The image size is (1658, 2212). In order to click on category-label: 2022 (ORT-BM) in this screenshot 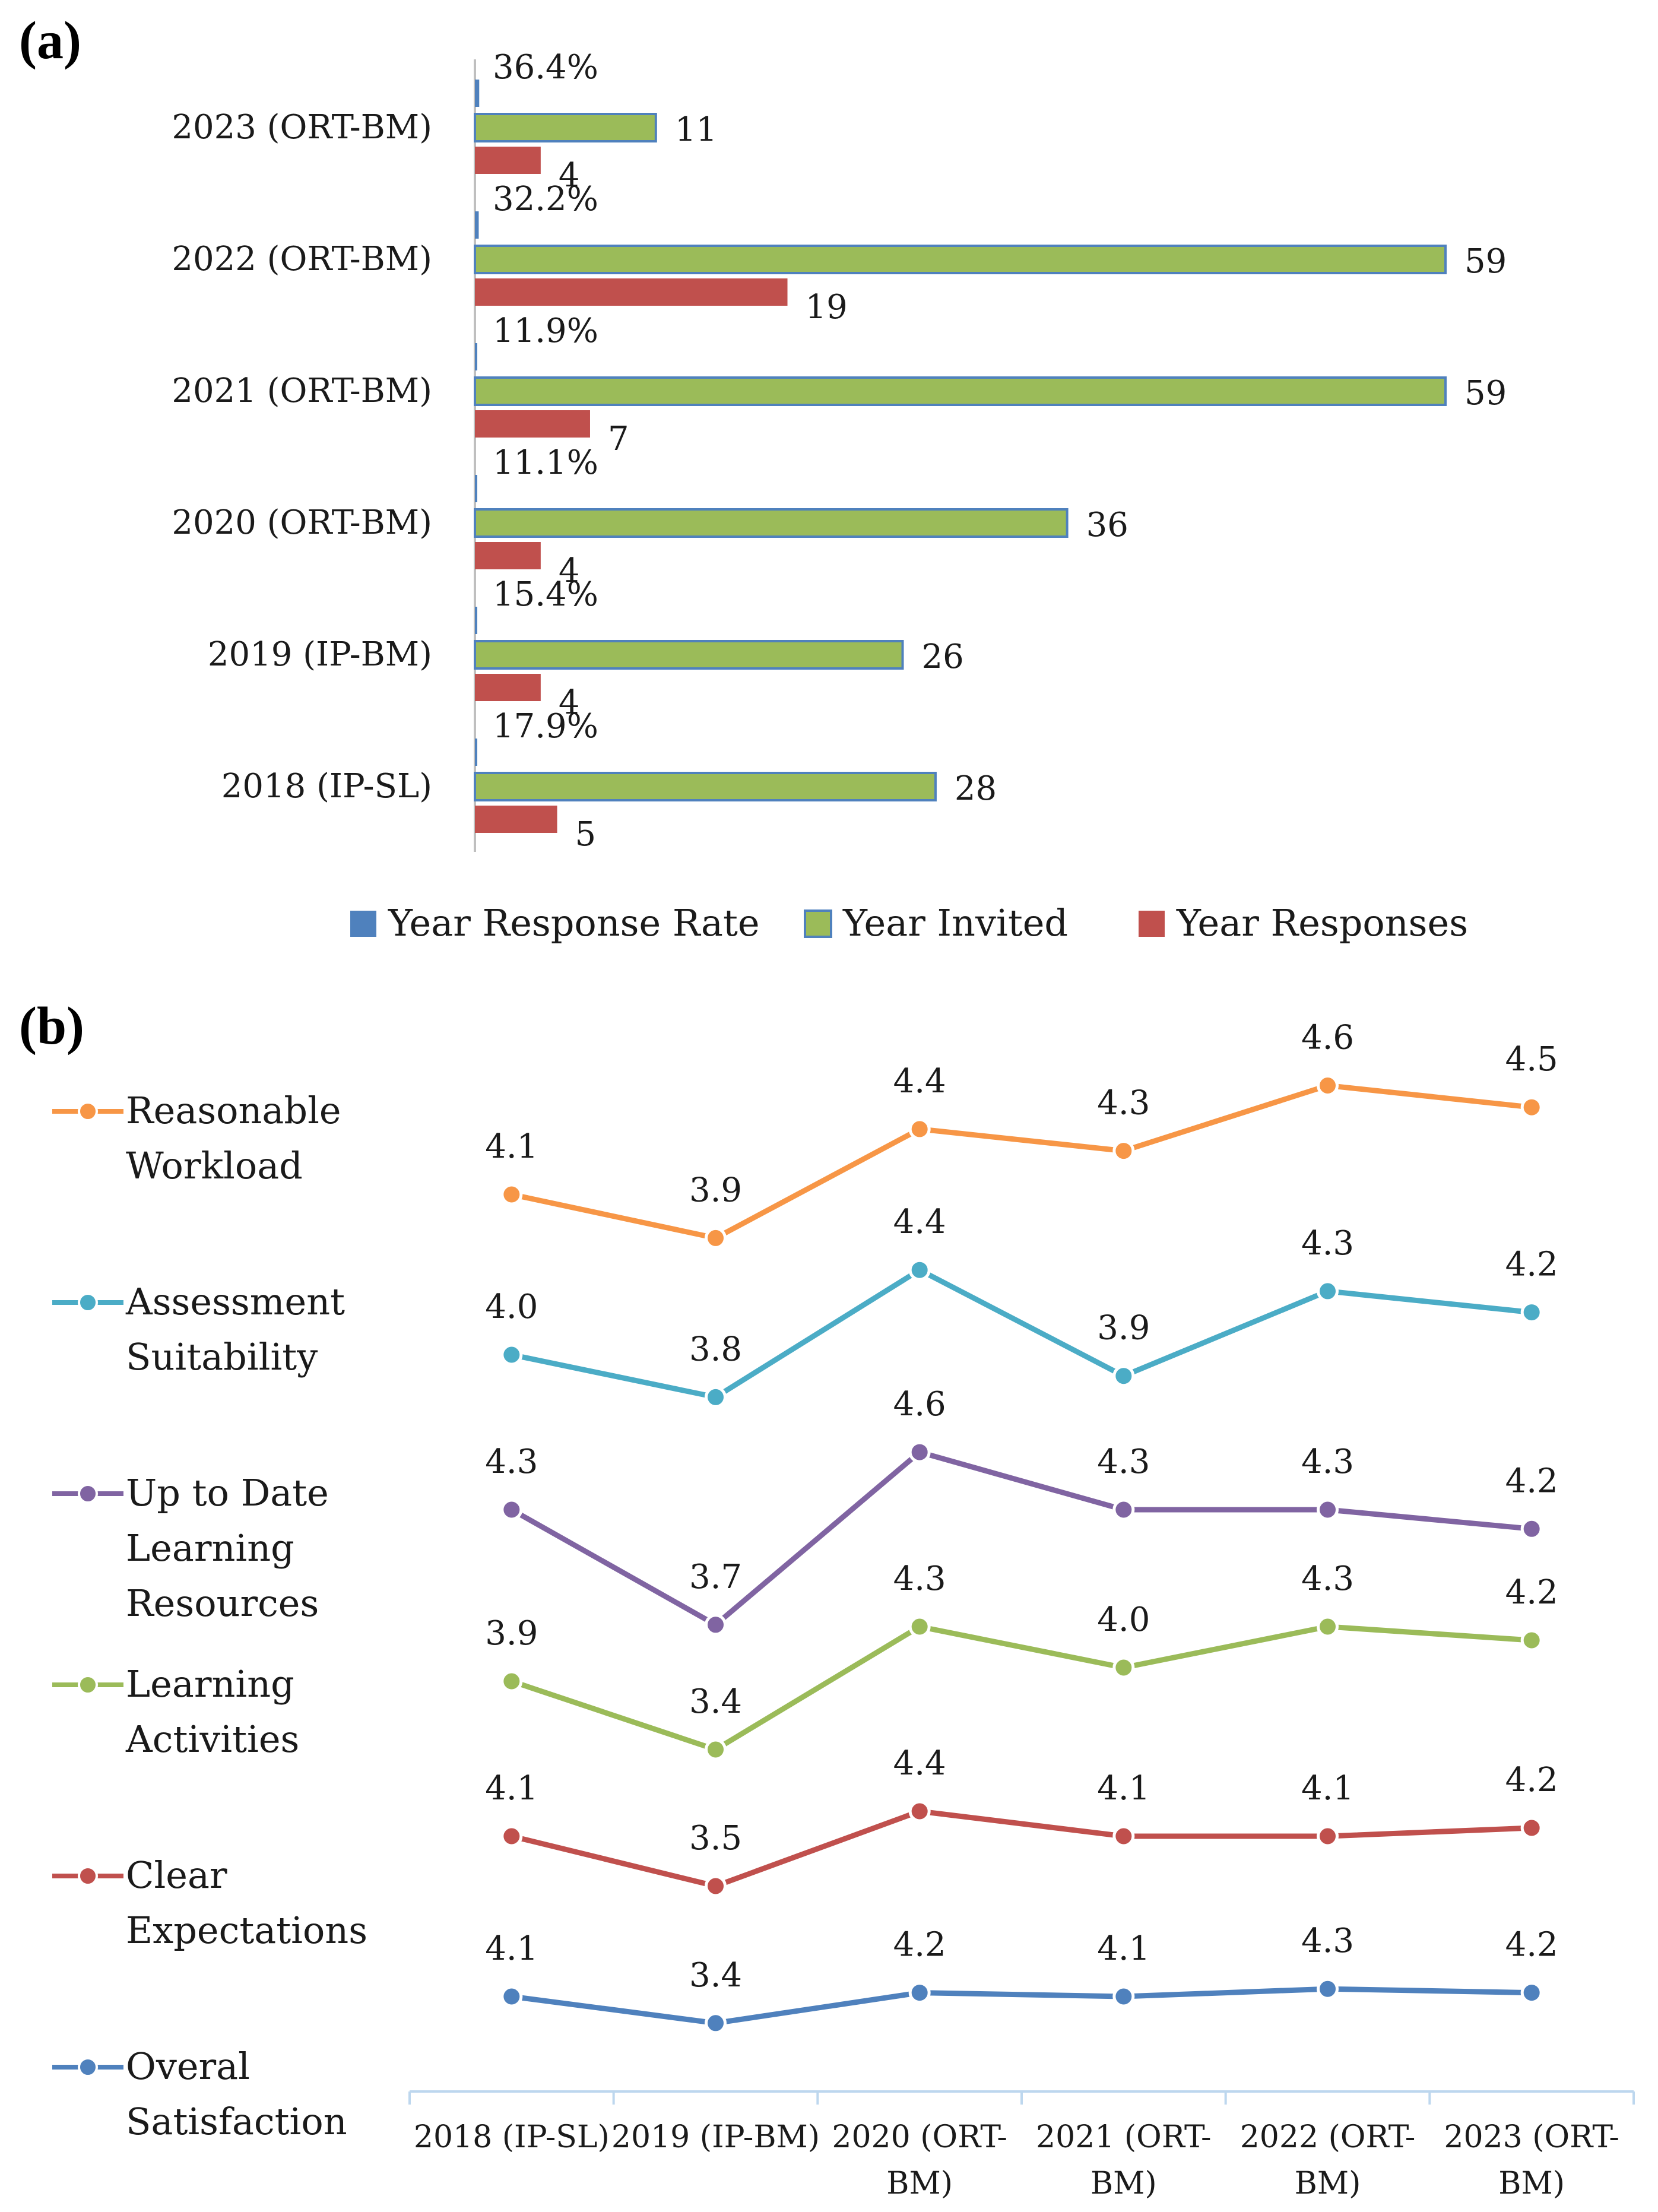, I will do `click(302, 259)`.